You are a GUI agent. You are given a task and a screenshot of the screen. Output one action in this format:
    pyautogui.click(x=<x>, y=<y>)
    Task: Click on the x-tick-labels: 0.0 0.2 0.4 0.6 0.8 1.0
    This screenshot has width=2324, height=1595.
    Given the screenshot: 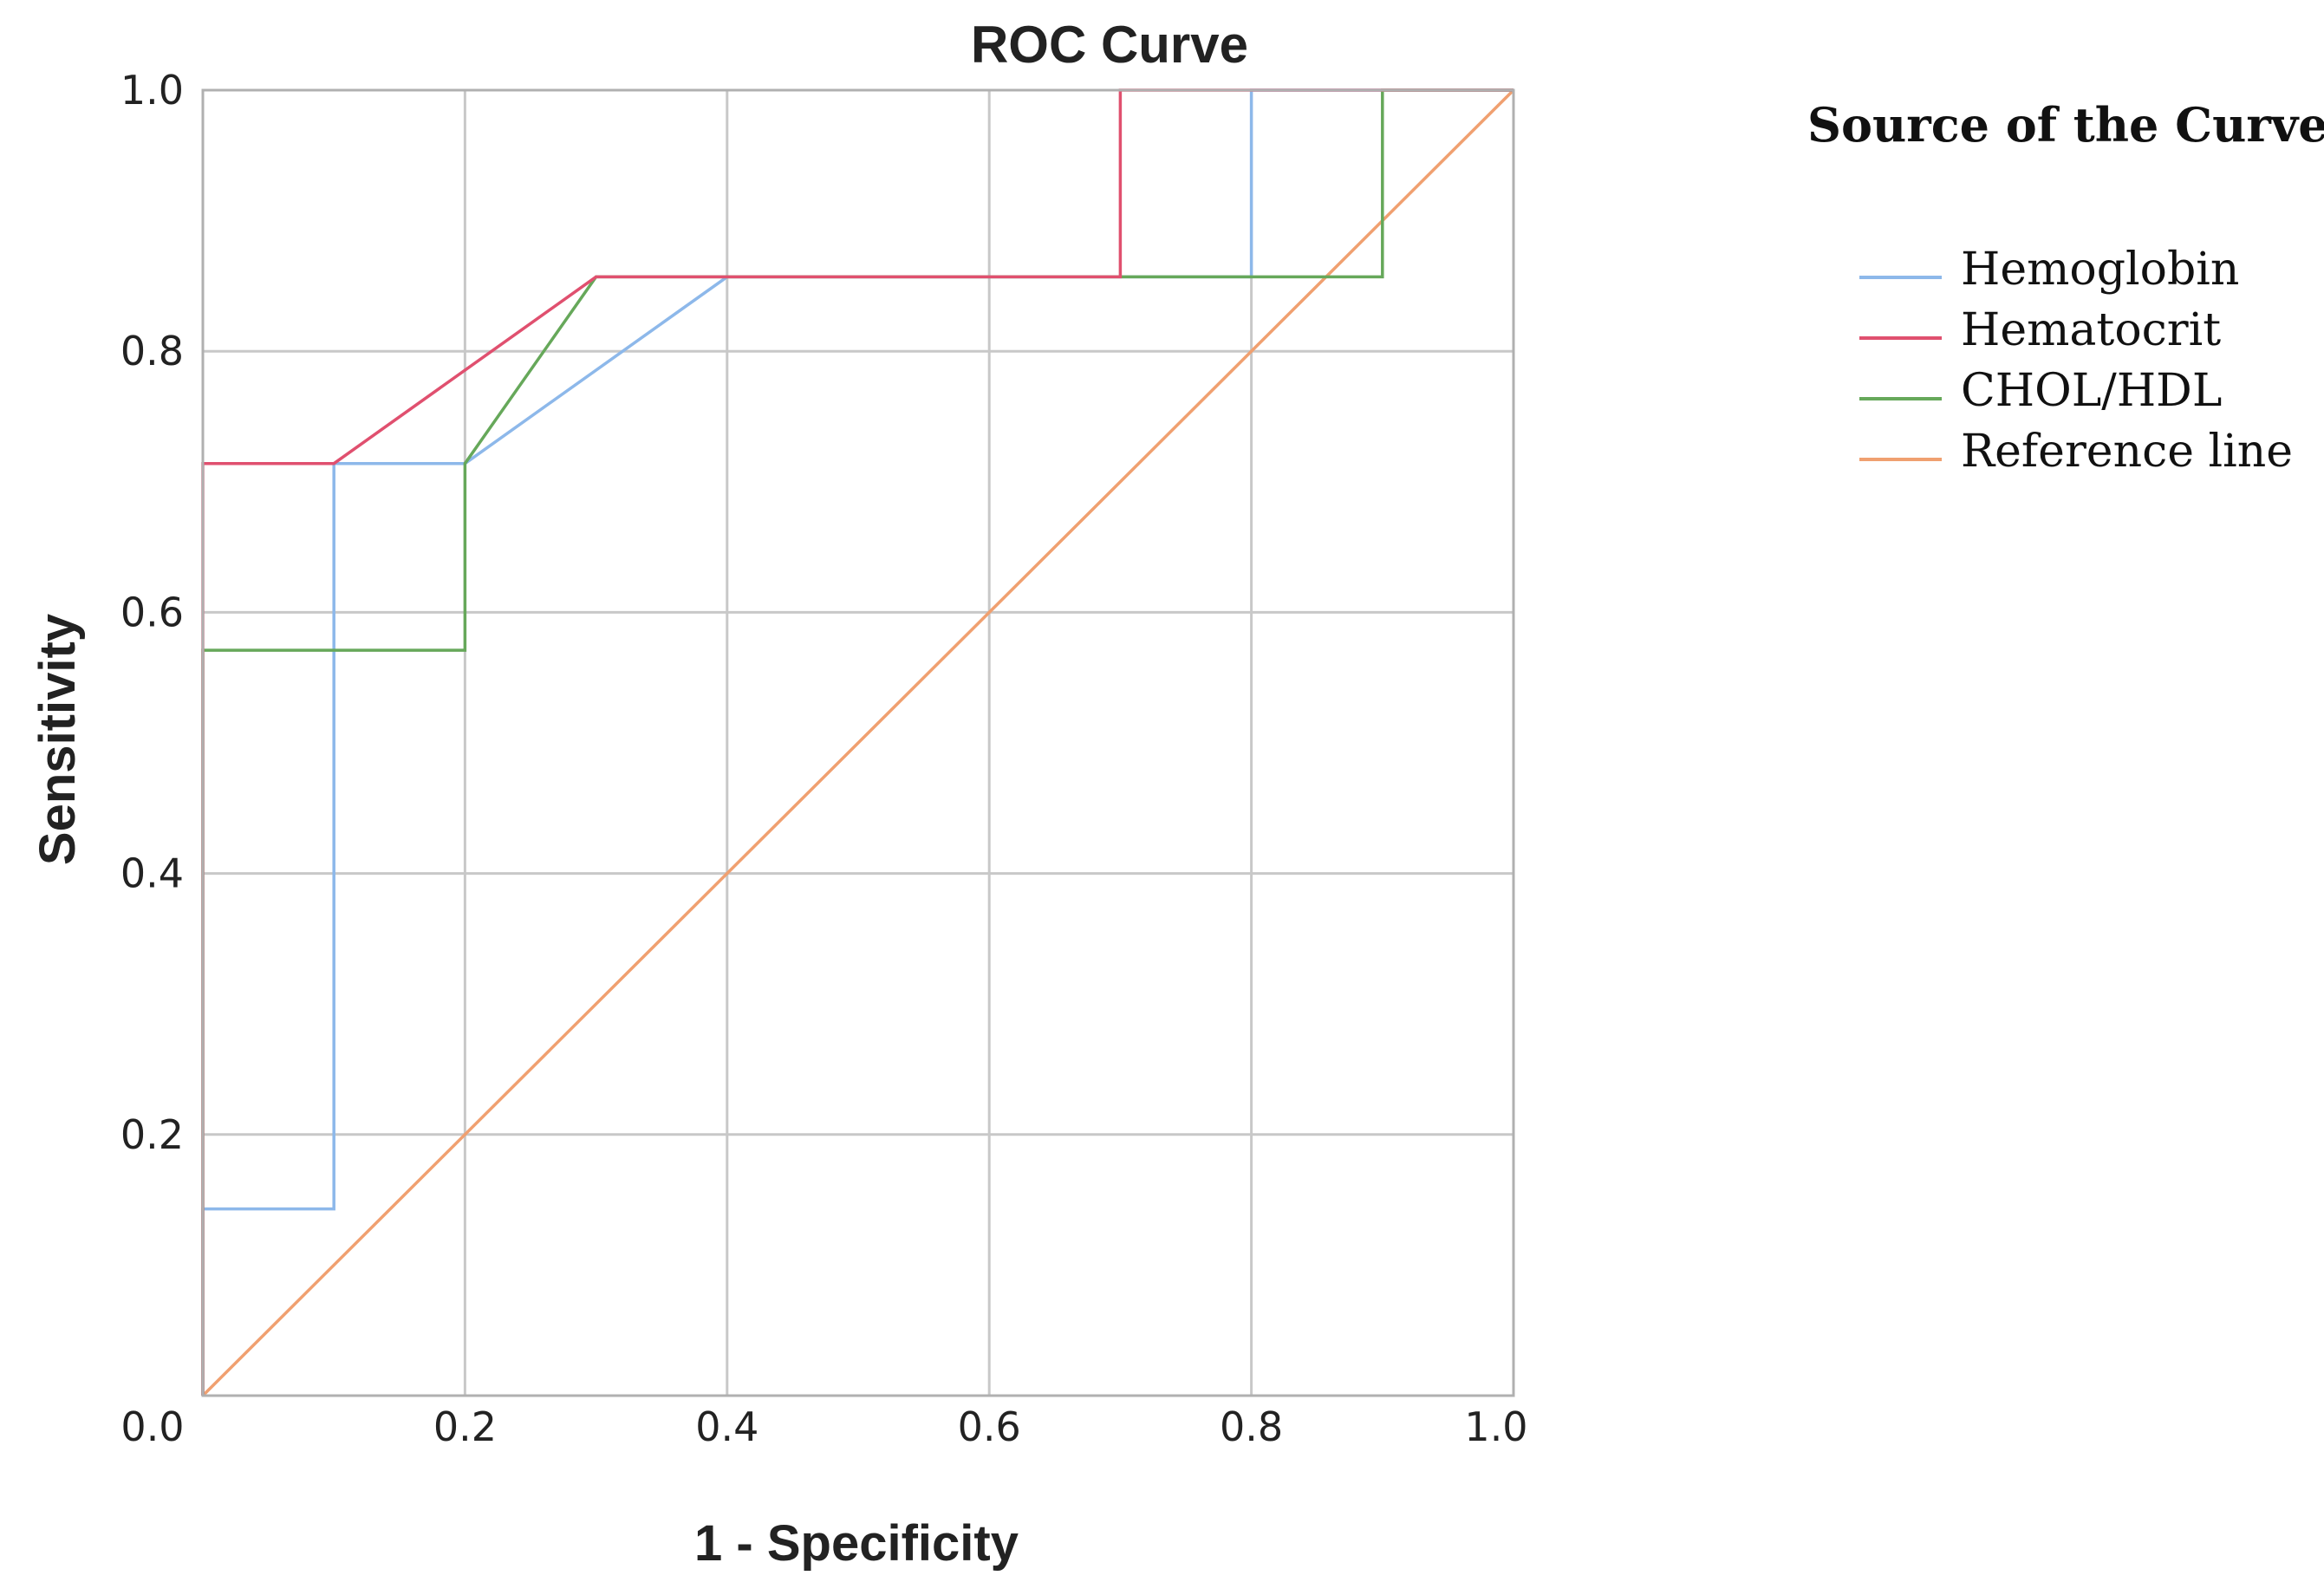 What is the action you would take?
    pyautogui.click(x=823, y=1426)
    